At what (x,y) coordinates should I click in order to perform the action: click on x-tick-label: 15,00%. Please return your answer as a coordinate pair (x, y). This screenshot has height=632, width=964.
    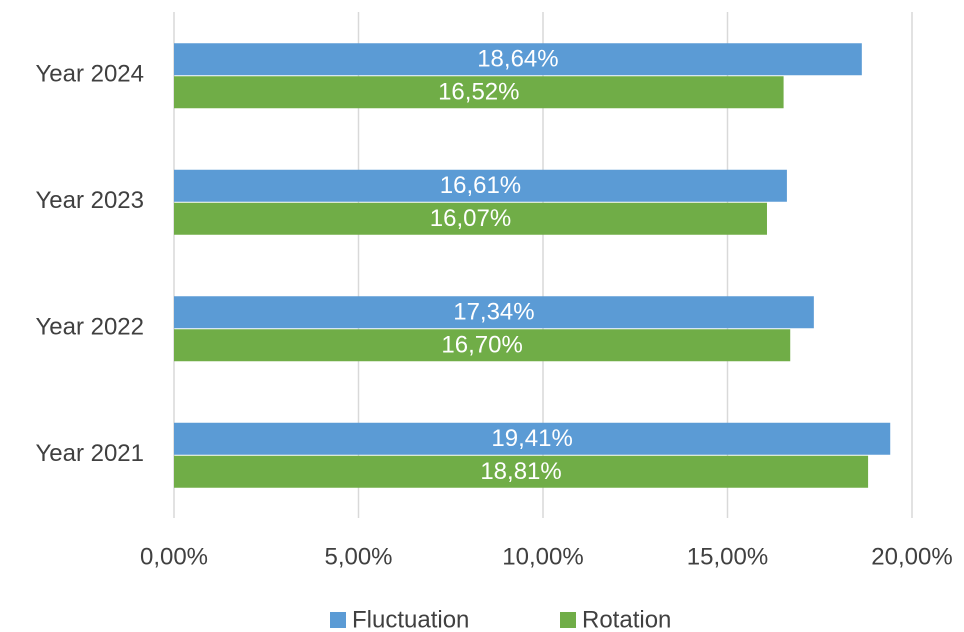
    Looking at the image, I should click on (727, 556).